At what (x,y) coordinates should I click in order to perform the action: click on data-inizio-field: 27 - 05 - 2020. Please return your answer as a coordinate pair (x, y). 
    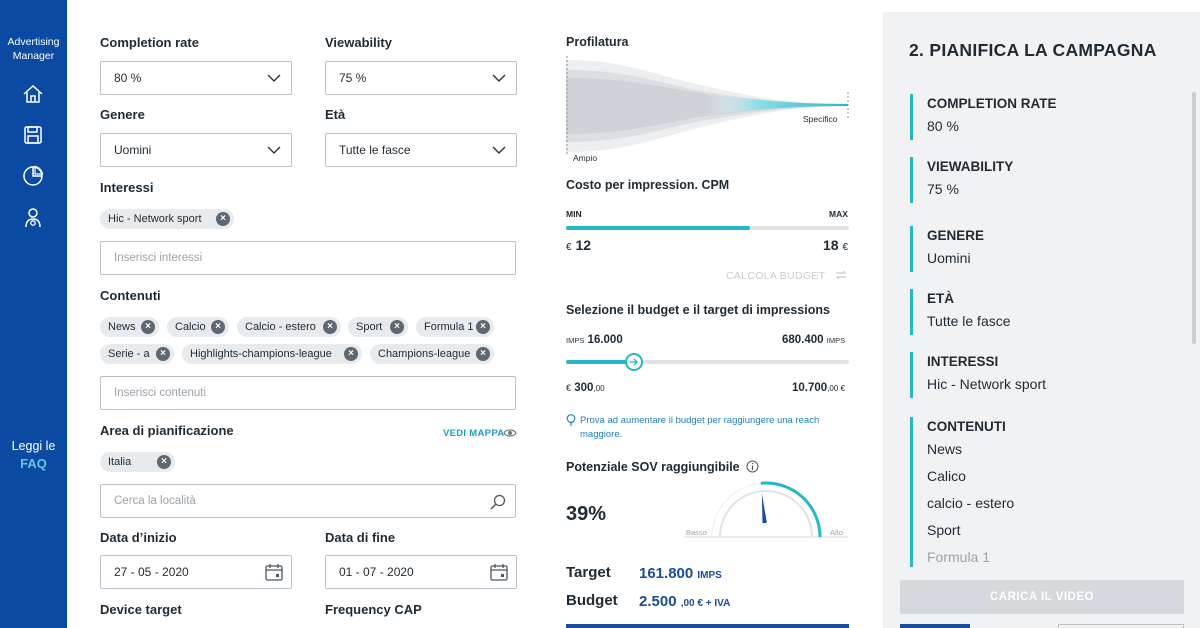
    Looking at the image, I should click on (196, 572).